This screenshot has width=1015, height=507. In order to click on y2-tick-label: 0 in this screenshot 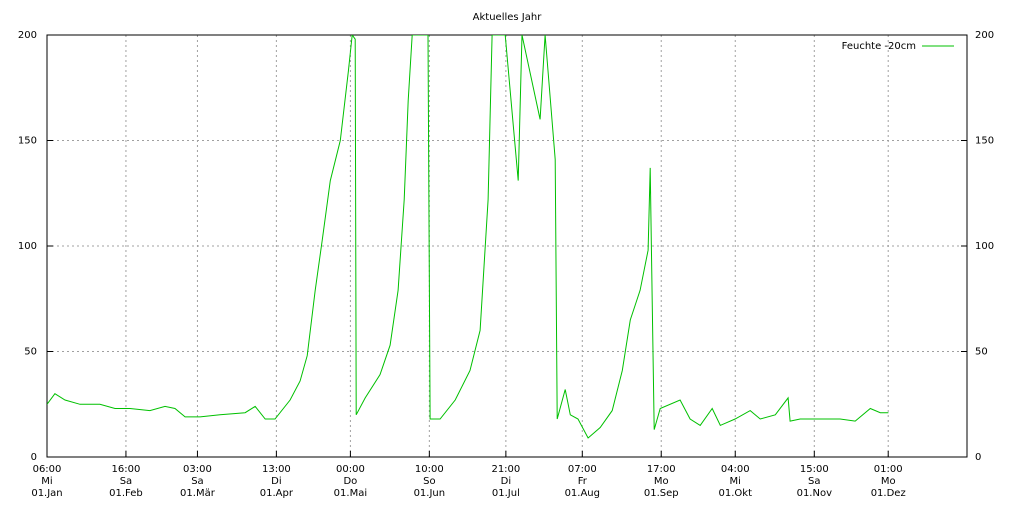, I will do `click(978, 457)`.